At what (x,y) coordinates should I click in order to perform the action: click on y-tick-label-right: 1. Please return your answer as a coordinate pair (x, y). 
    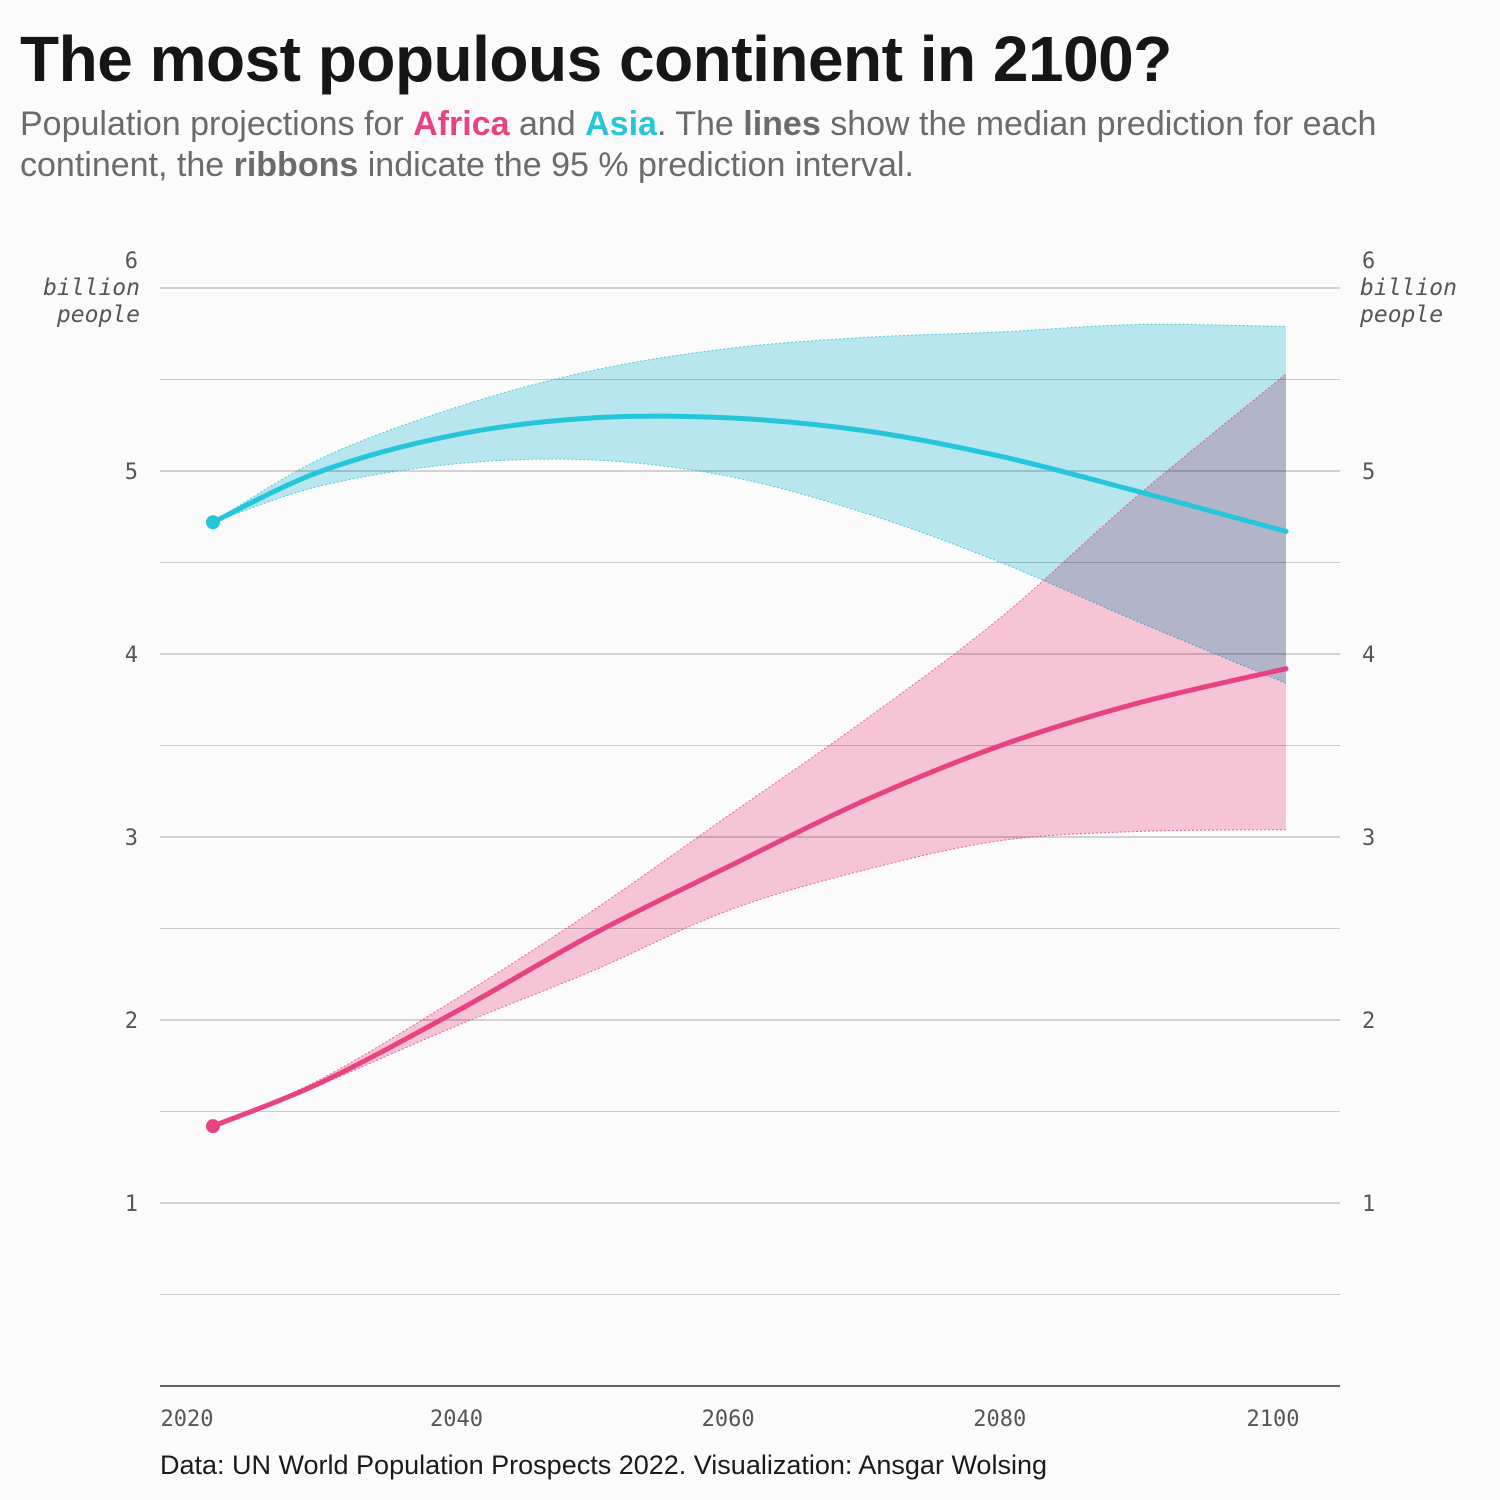
    Looking at the image, I should click on (1368, 1204).